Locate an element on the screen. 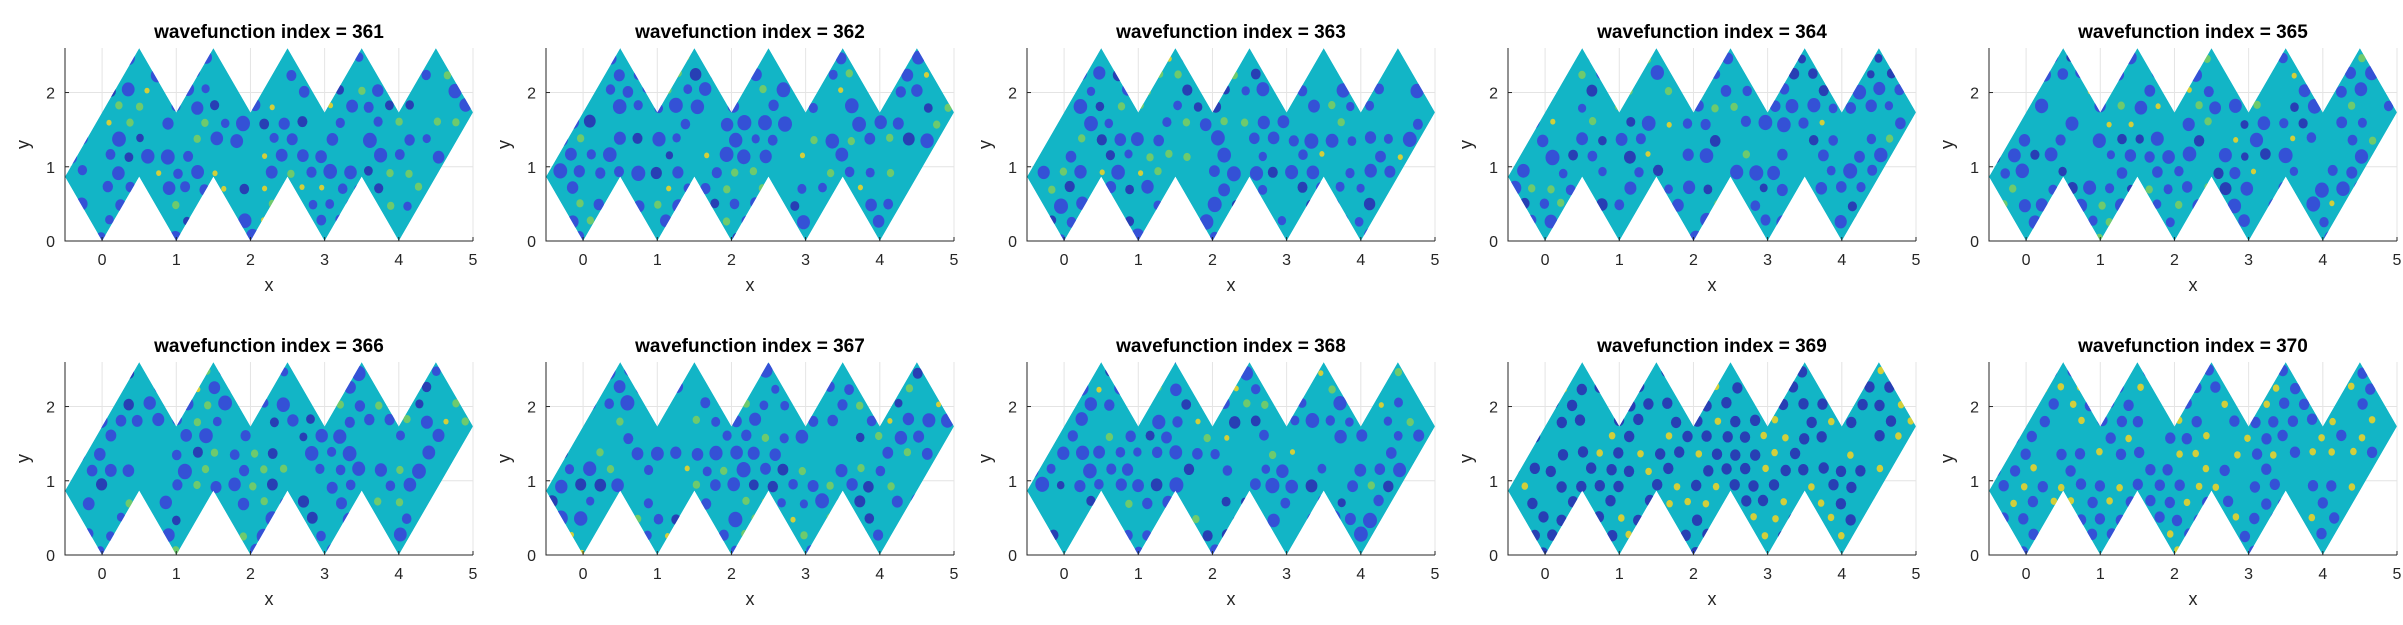 This screenshot has height=625, width=2403. y-tick-label: 0 is located at coordinates (531, 556).